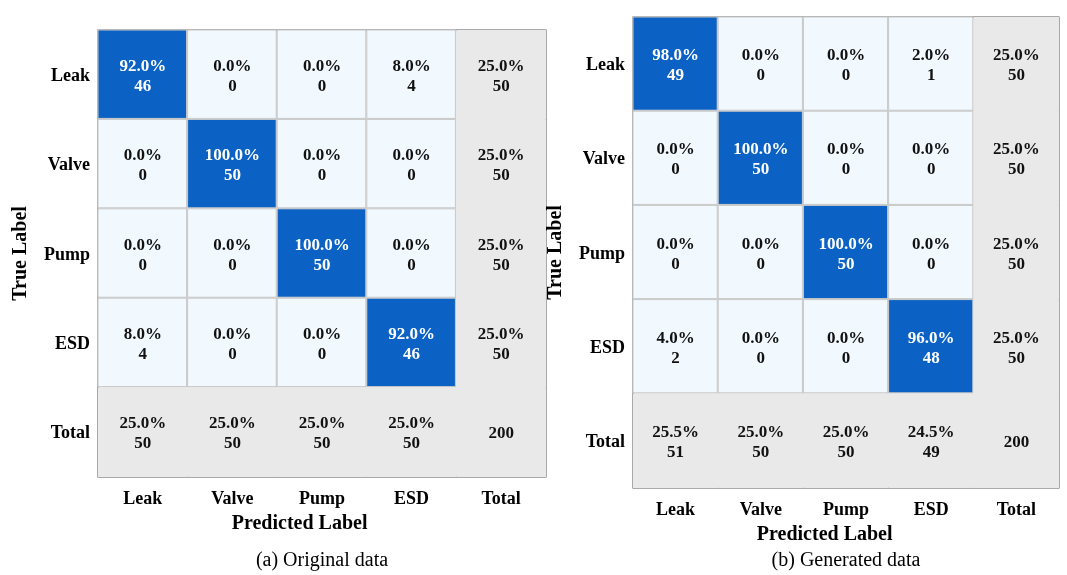 This screenshot has width=1067, height=575. What do you see at coordinates (931, 357) in the screenshot?
I see `data-label: 48` at bounding box center [931, 357].